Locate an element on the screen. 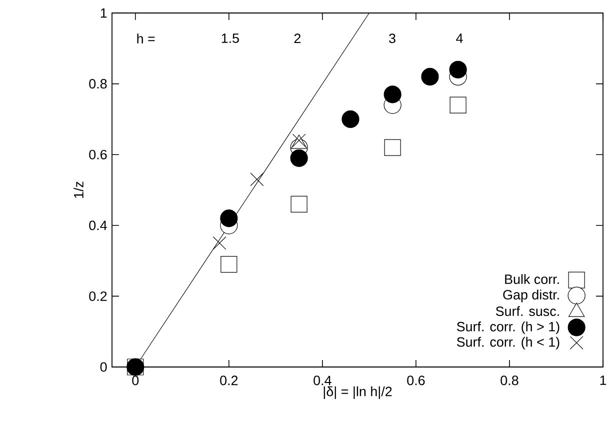 Image resolution: width=616 pixels, height=432 pixels. x-tick-label: 0 is located at coordinates (135, 381).